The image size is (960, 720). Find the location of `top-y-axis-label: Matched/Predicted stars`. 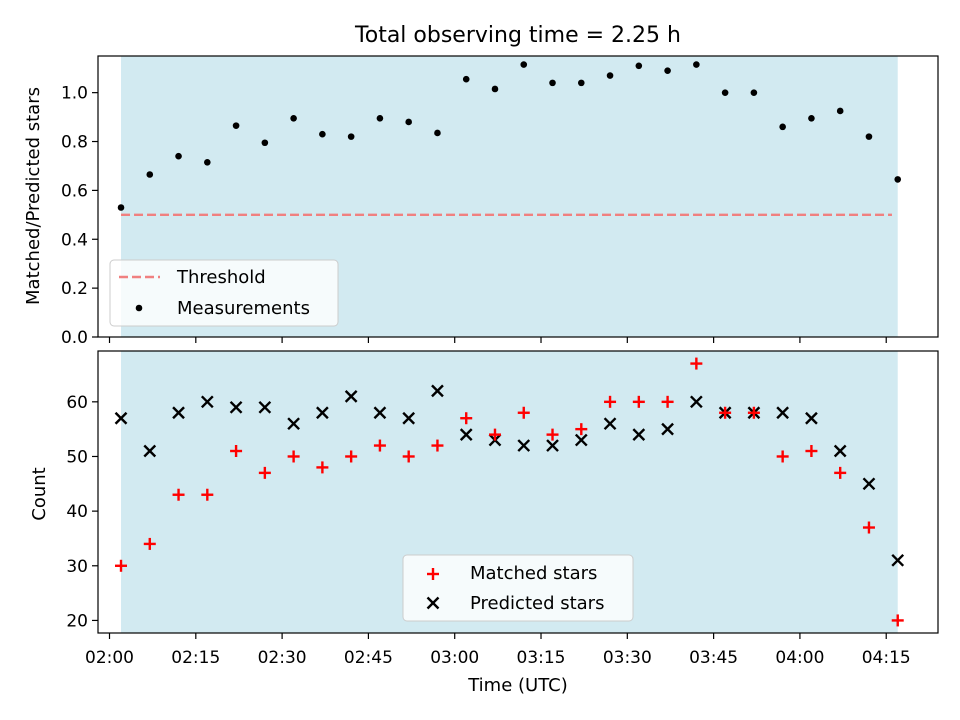

top-y-axis-label: Matched/Predicted stars is located at coordinates (33, 196).